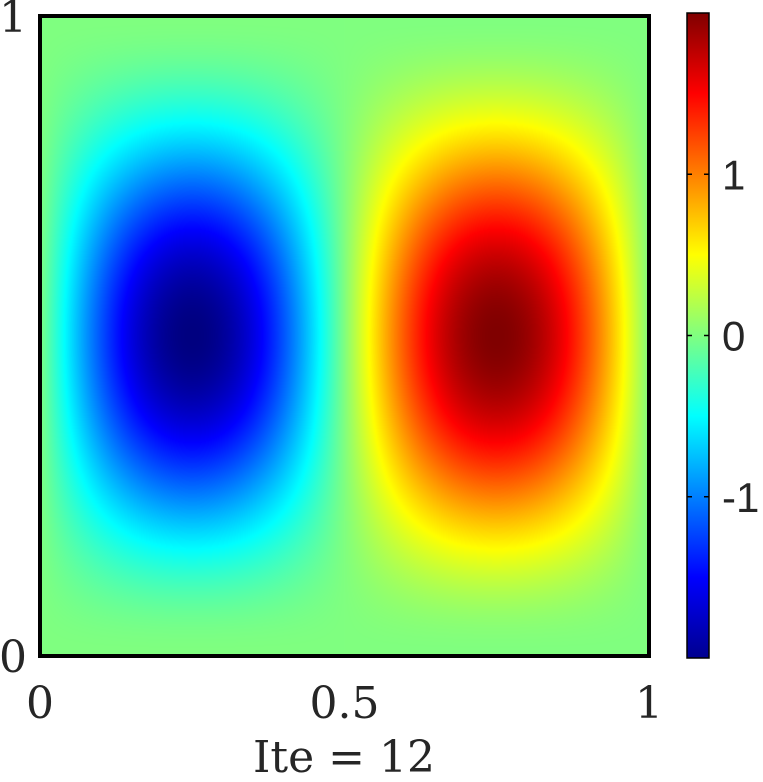 The image size is (763, 782). What do you see at coordinates (344, 757) in the screenshot?
I see `x-axis-label: Ite = 12` at bounding box center [344, 757].